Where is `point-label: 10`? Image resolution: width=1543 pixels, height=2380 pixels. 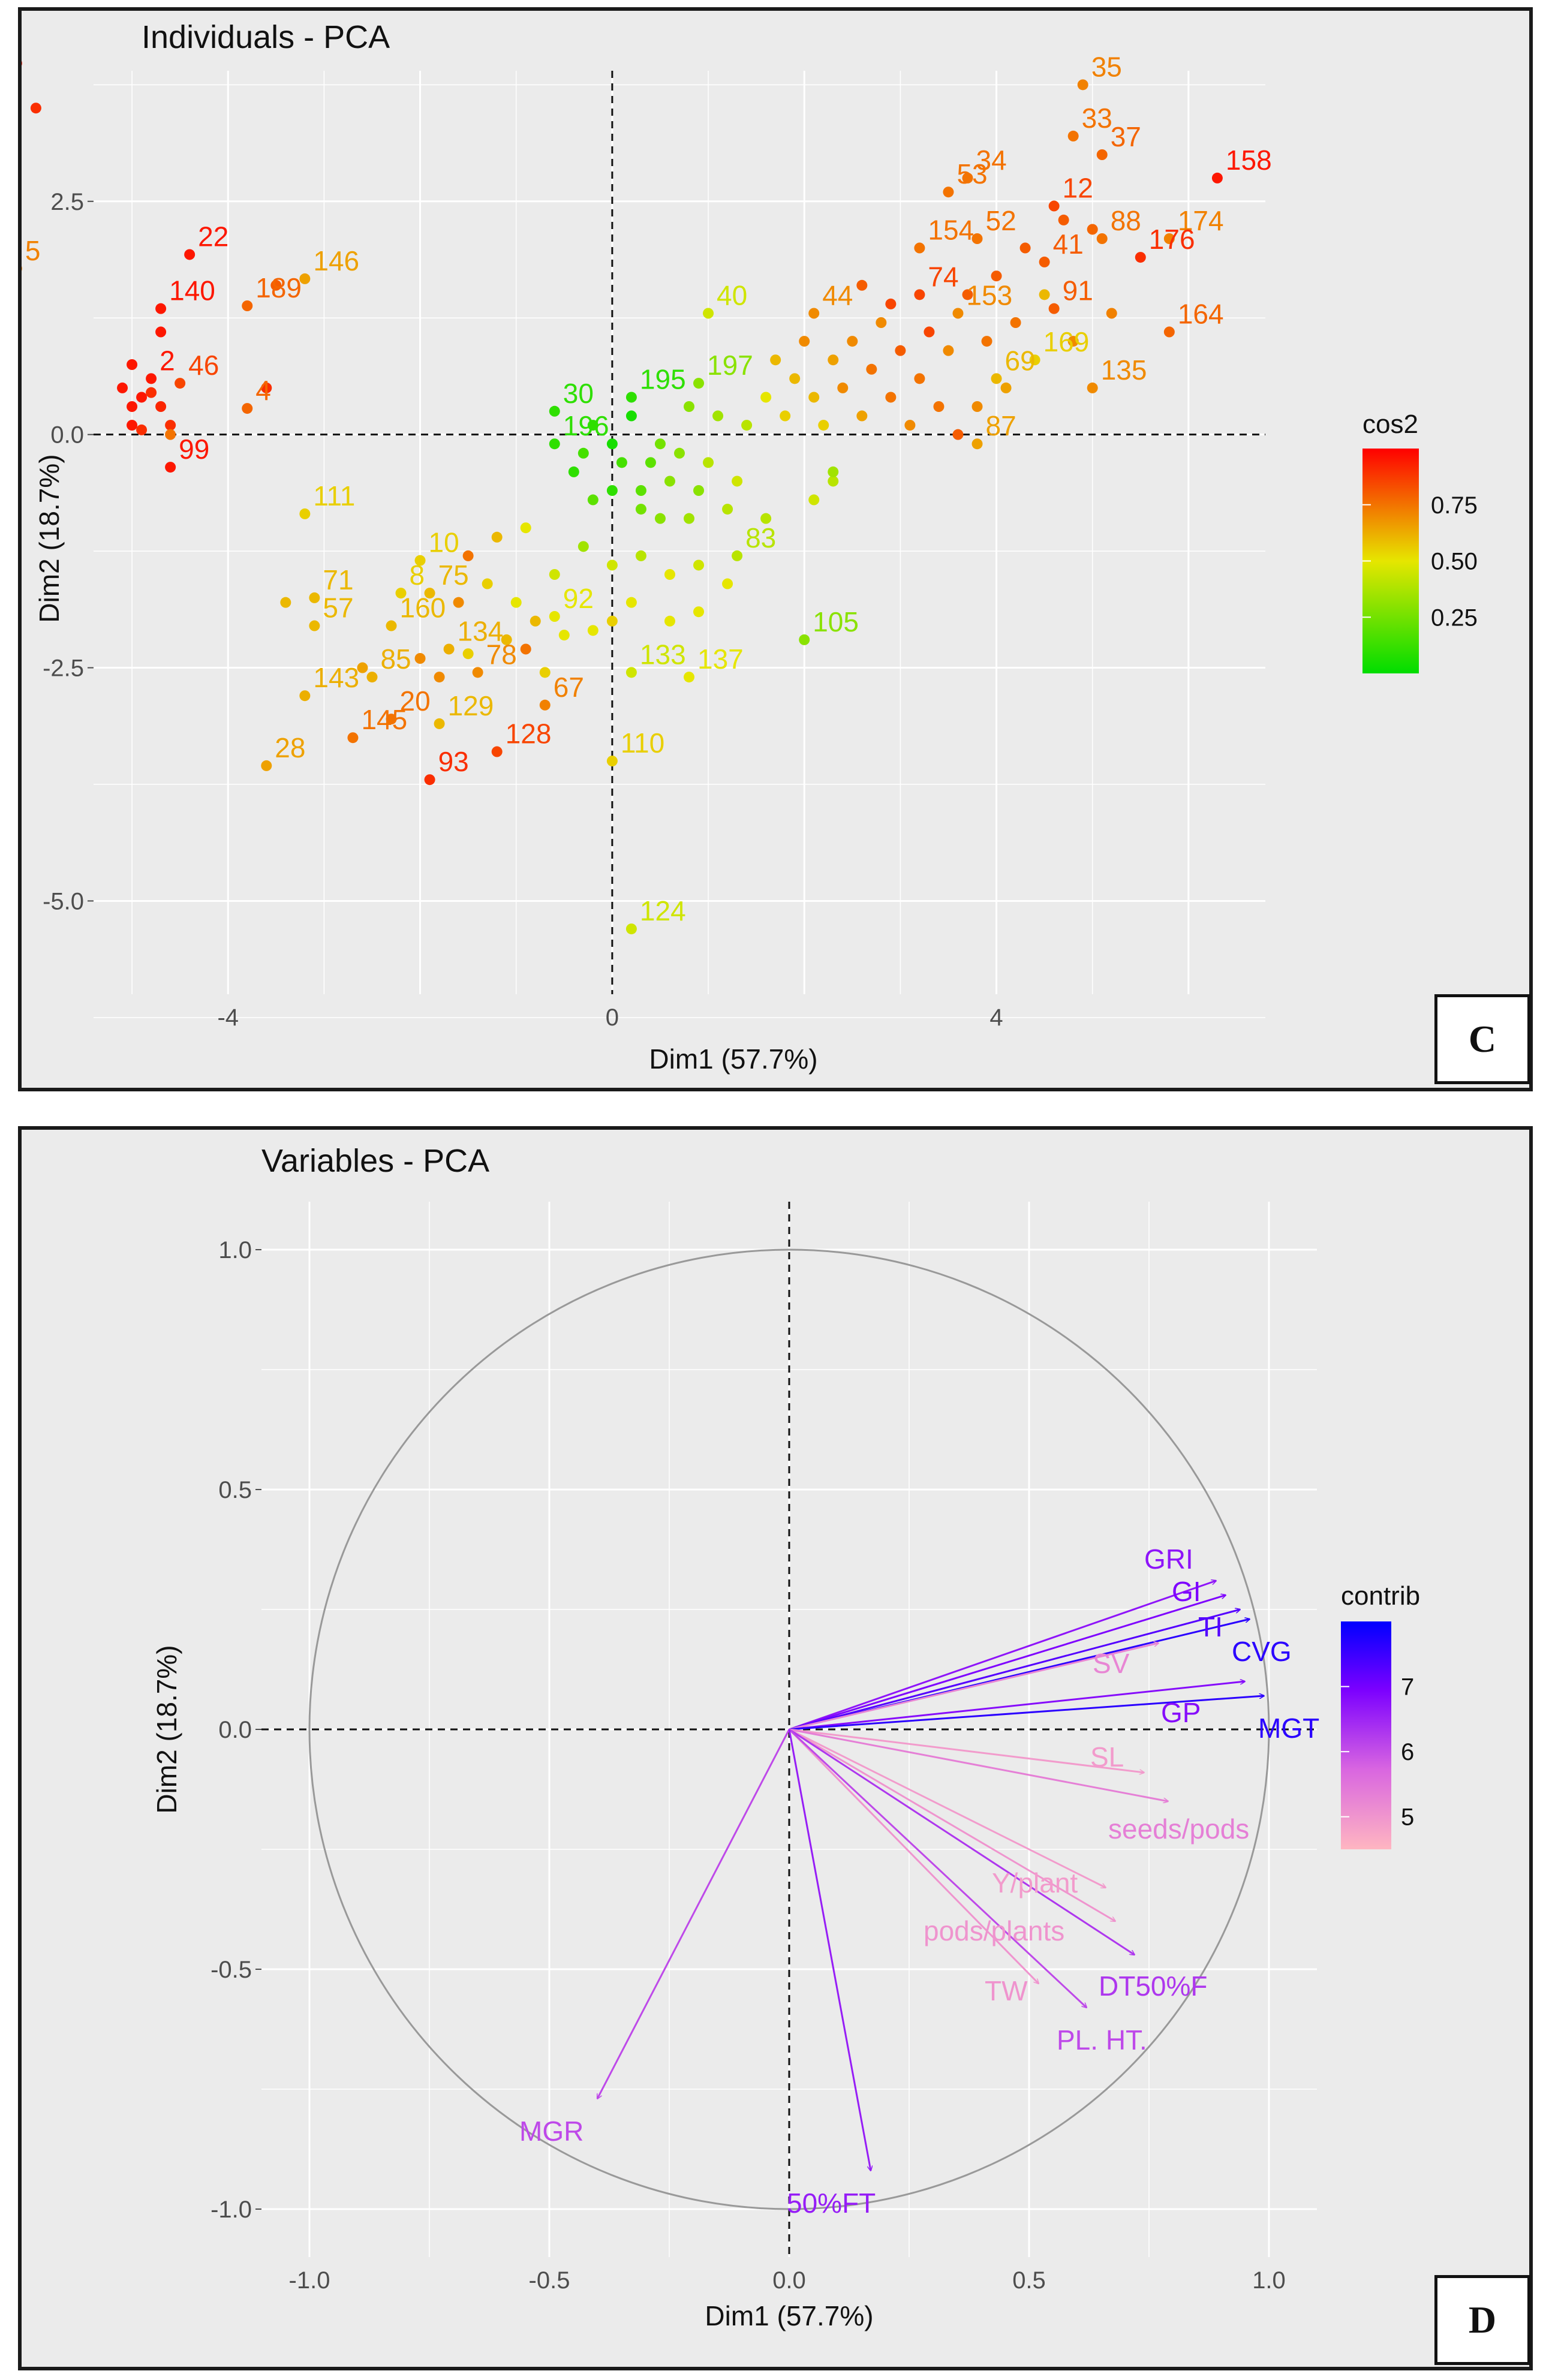 point-label: 10 is located at coordinates (444, 542).